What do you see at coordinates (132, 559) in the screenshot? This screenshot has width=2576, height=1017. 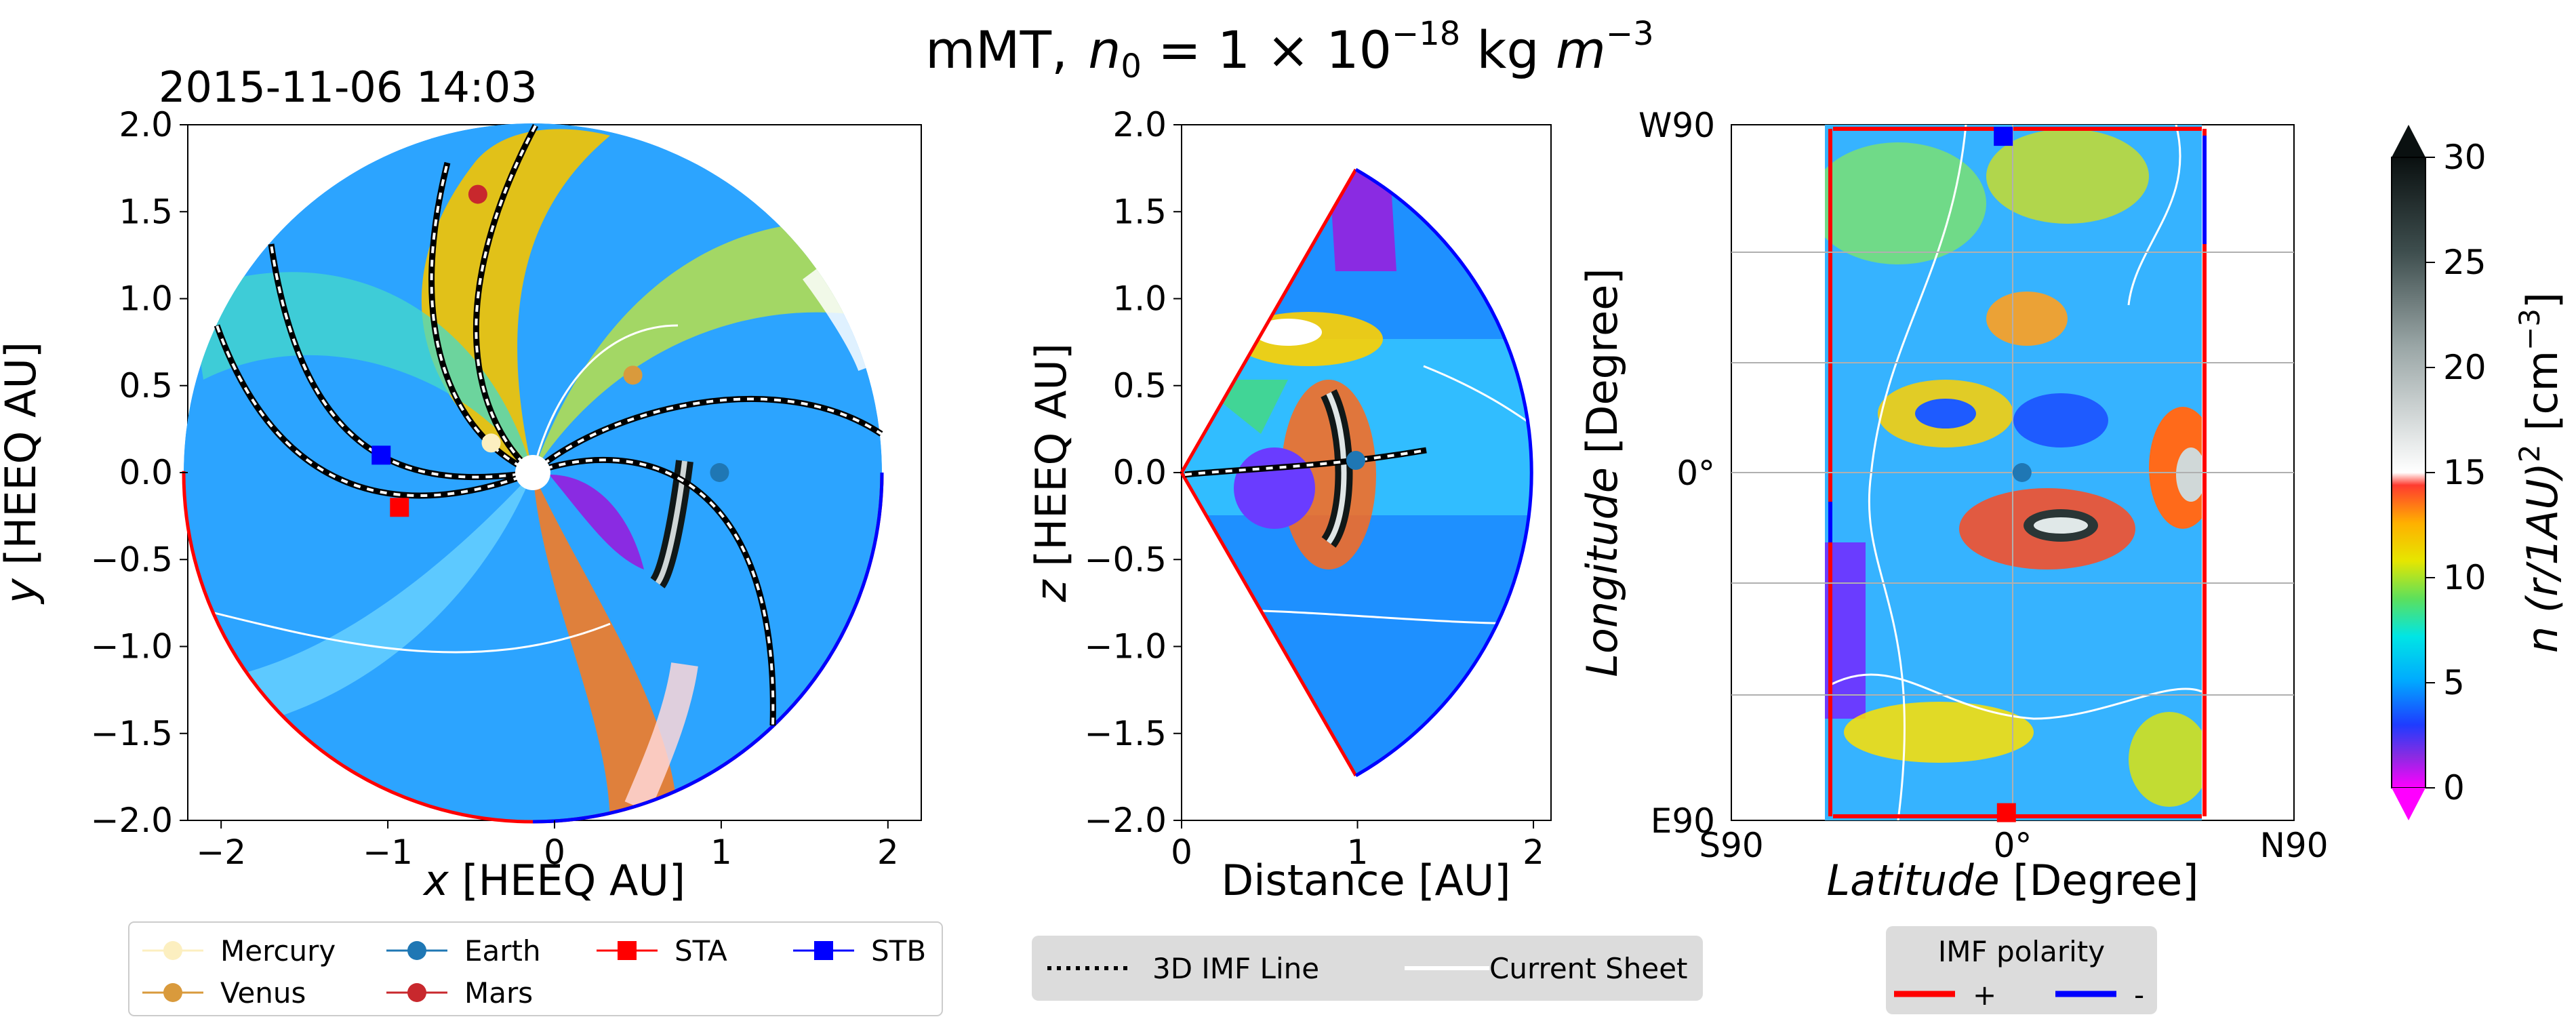 I see `panel1-ytick: −0.5` at bounding box center [132, 559].